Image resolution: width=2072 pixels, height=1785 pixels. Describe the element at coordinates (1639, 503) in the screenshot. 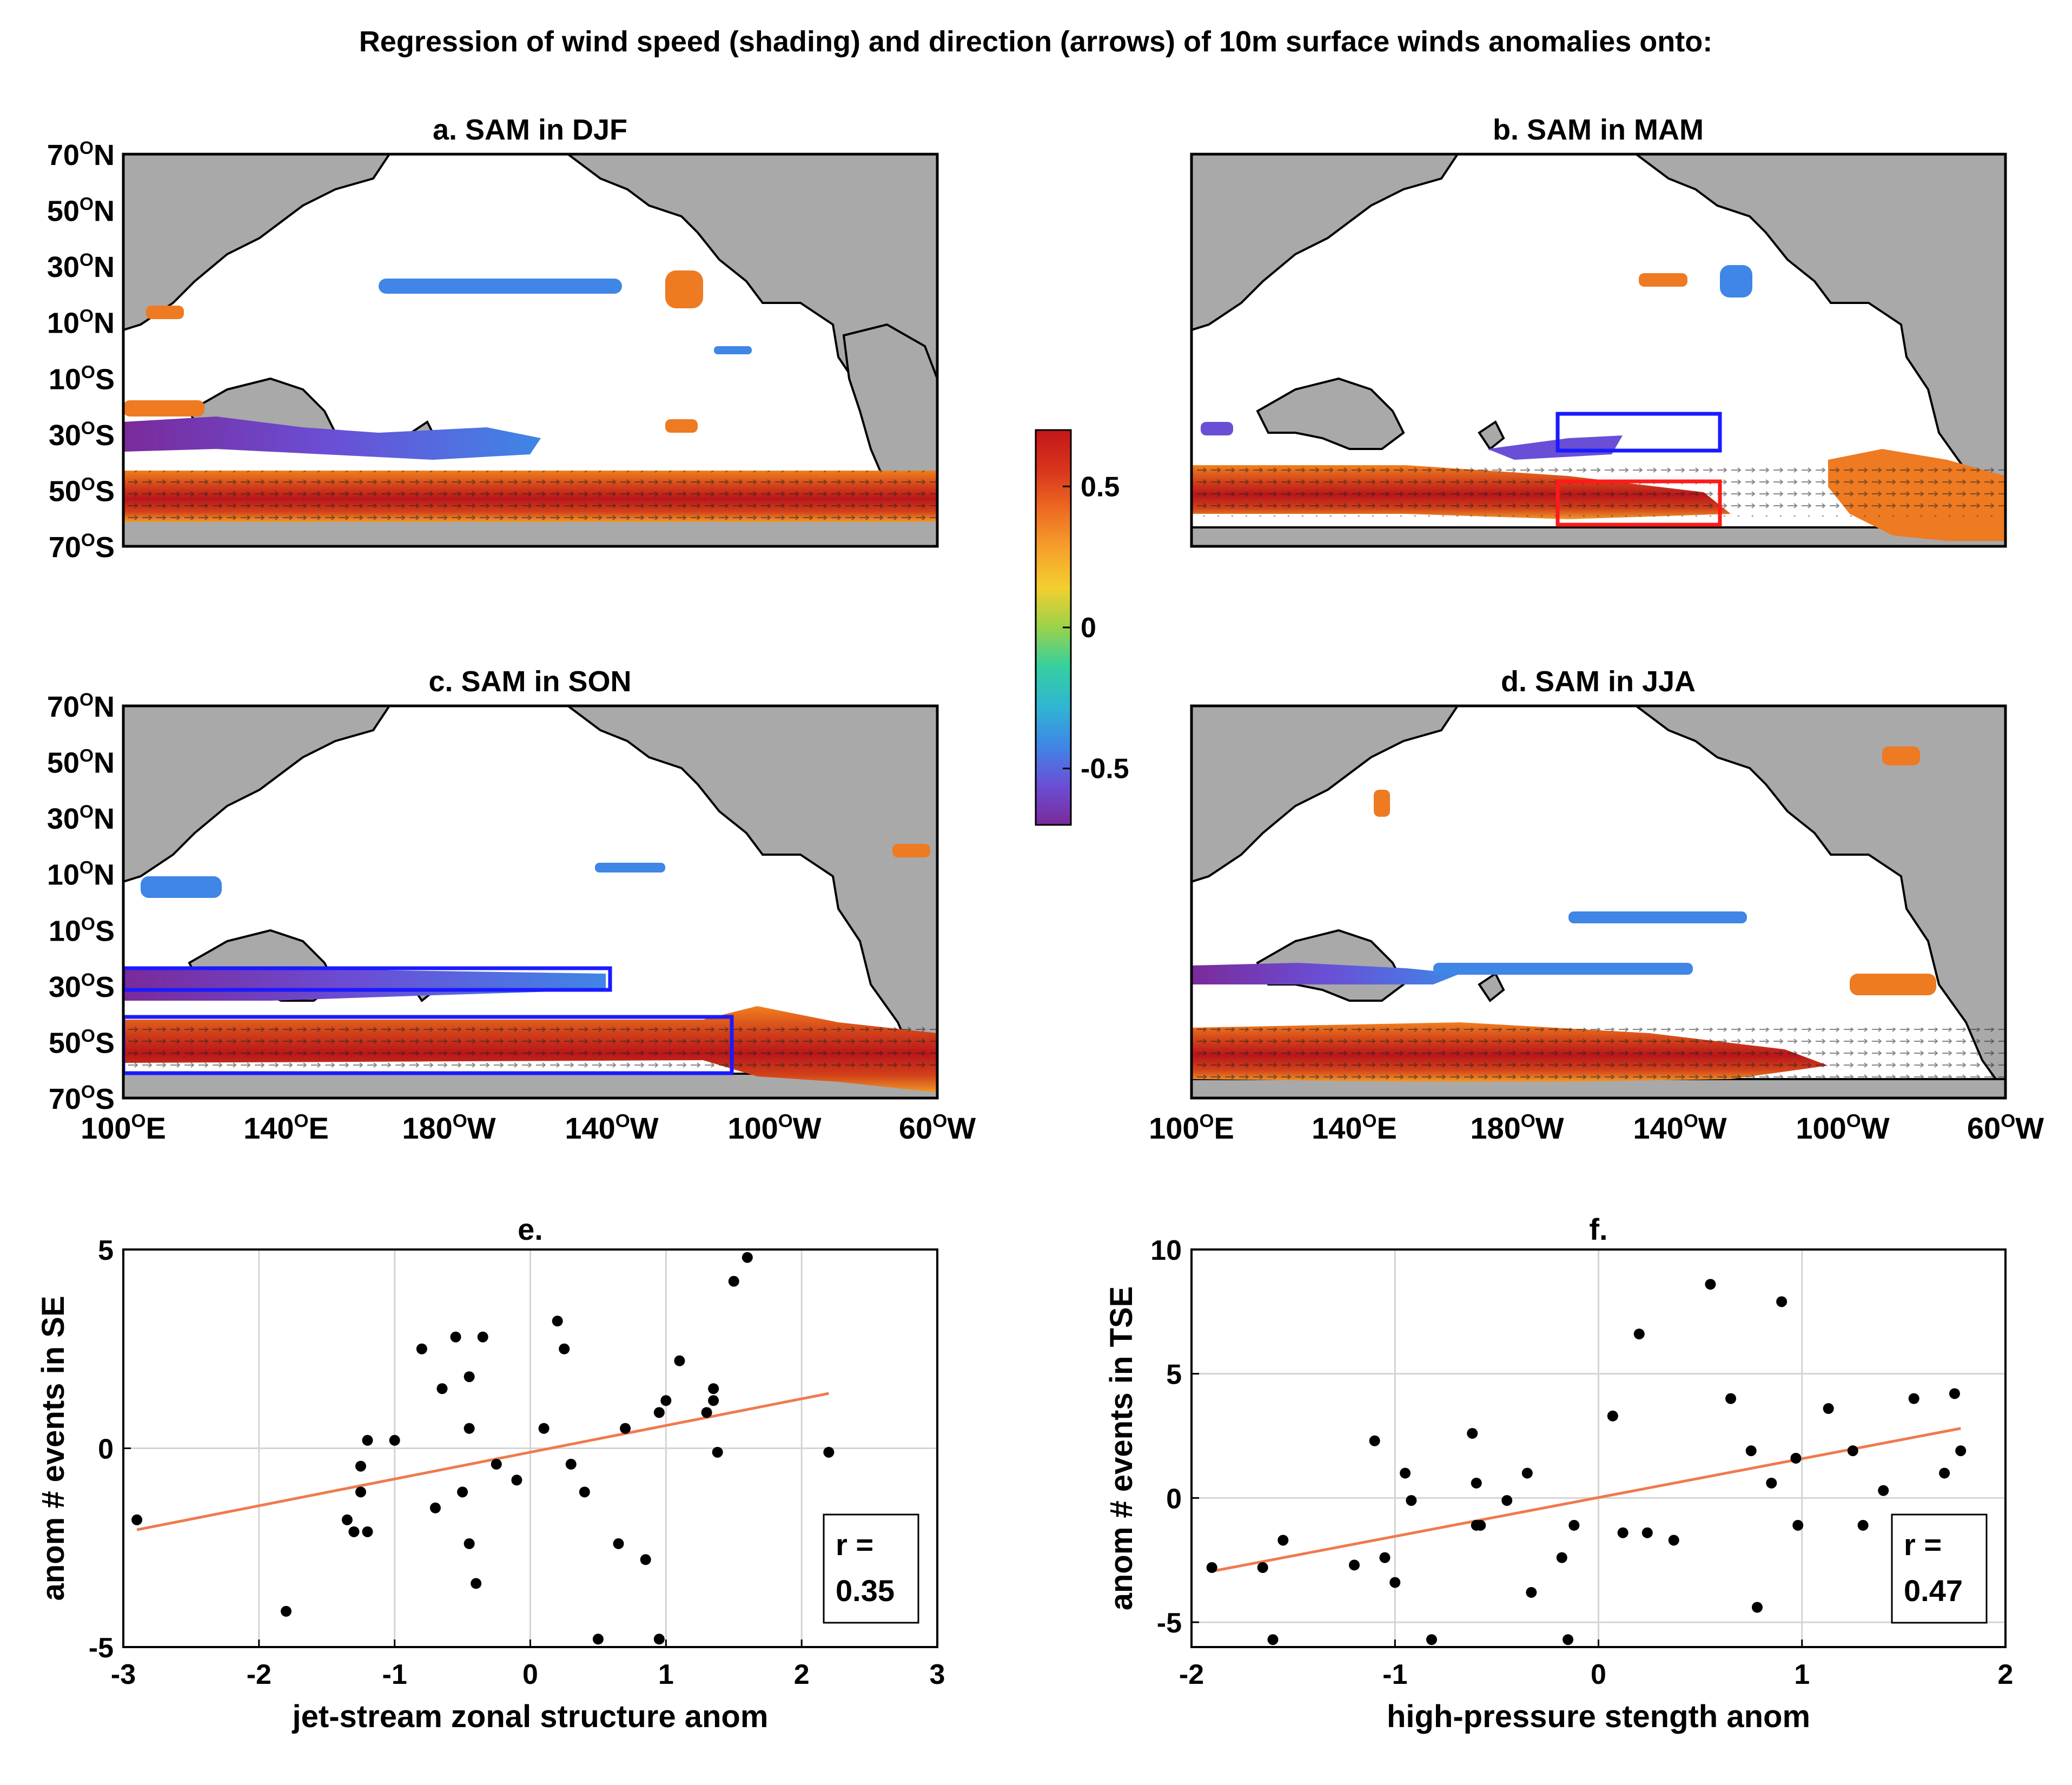

I see `map-b-red-box` at that location.